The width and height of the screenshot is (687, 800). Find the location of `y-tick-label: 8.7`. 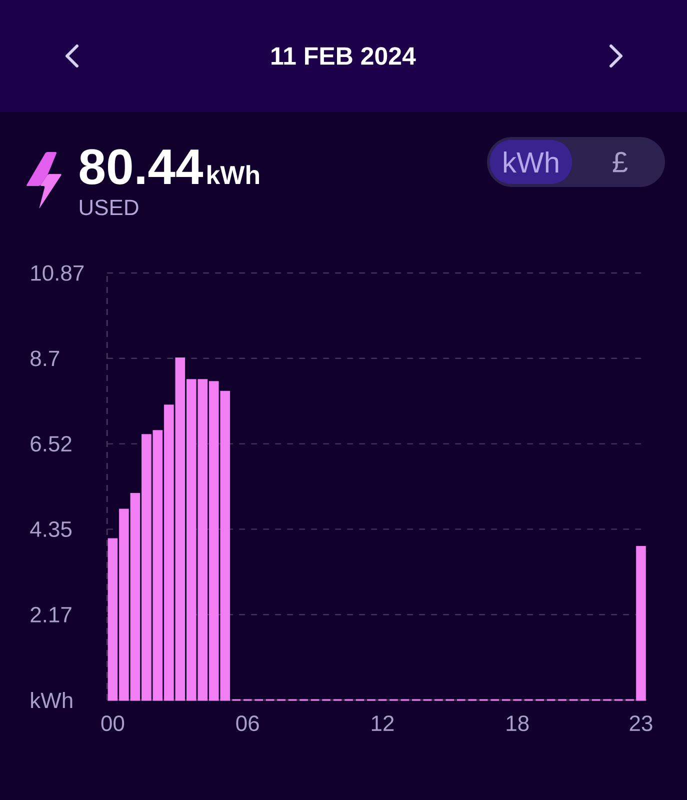

y-tick-label: 8.7 is located at coordinates (45, 358).